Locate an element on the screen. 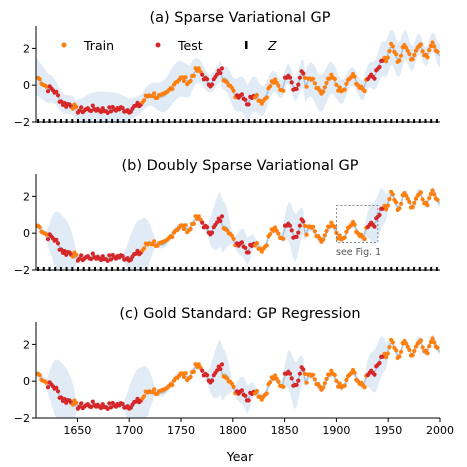 The image size is (467, 467). panel-c-title: (c) Gold Standard: GP Regression is located at coordinates (239, 314).